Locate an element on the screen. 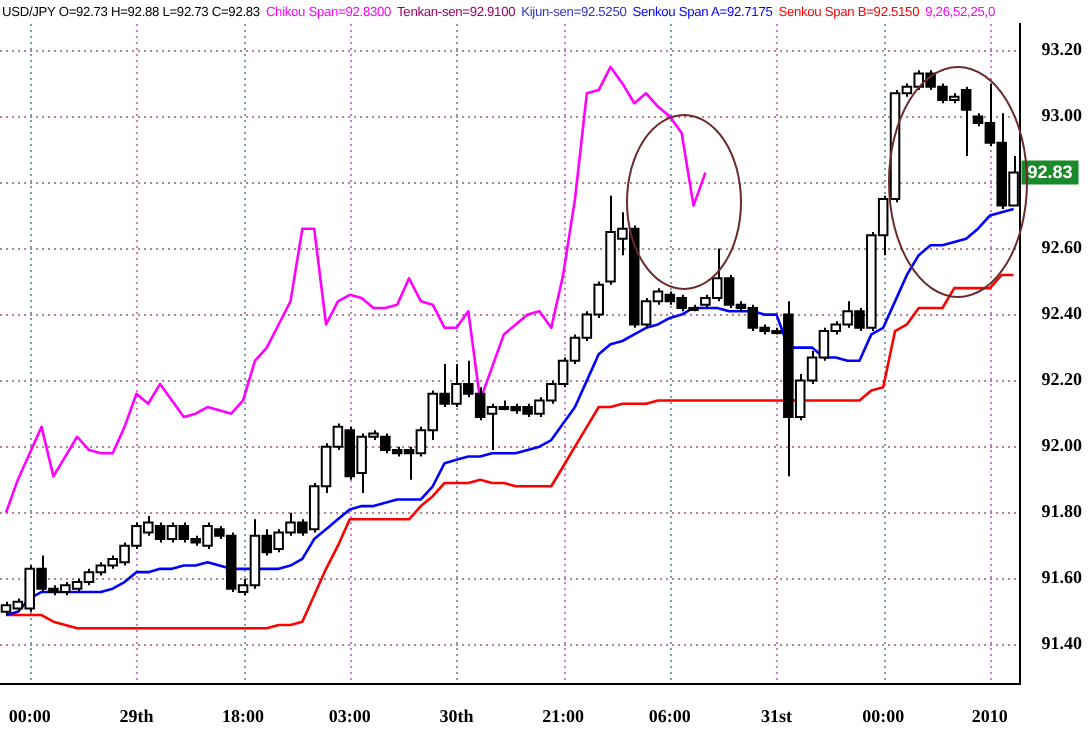 The image size is (1092, 734). y-tick-label: 92.40 is located at coordinates (1062, 313).